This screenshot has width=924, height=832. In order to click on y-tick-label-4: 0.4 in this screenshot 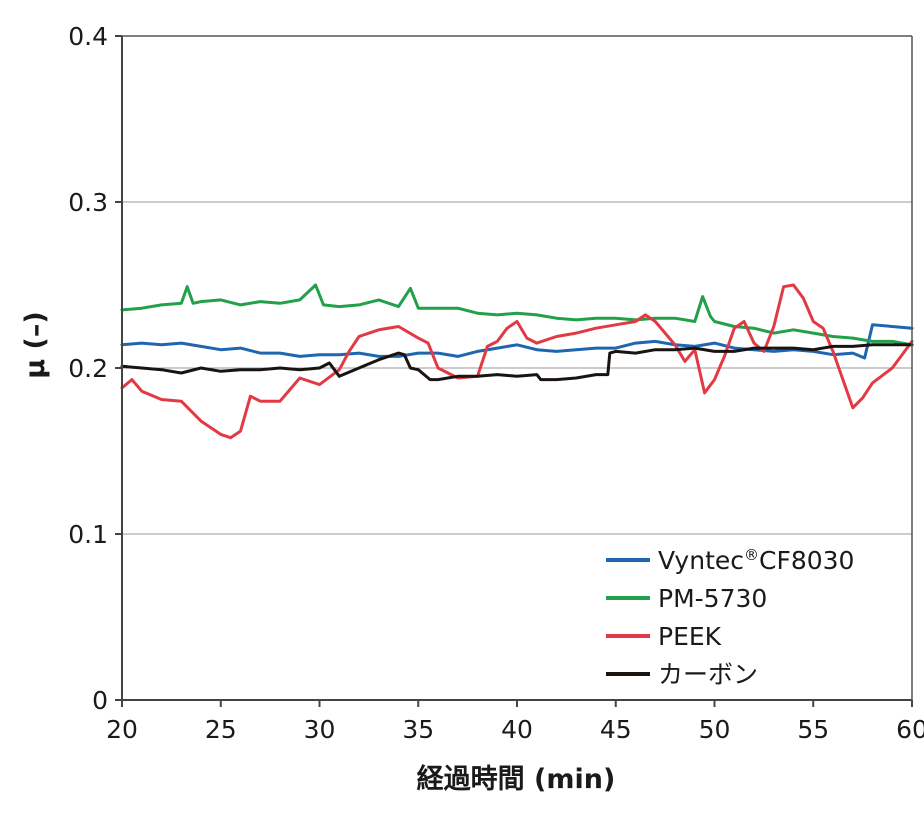, I will do `click(88, 36)`.